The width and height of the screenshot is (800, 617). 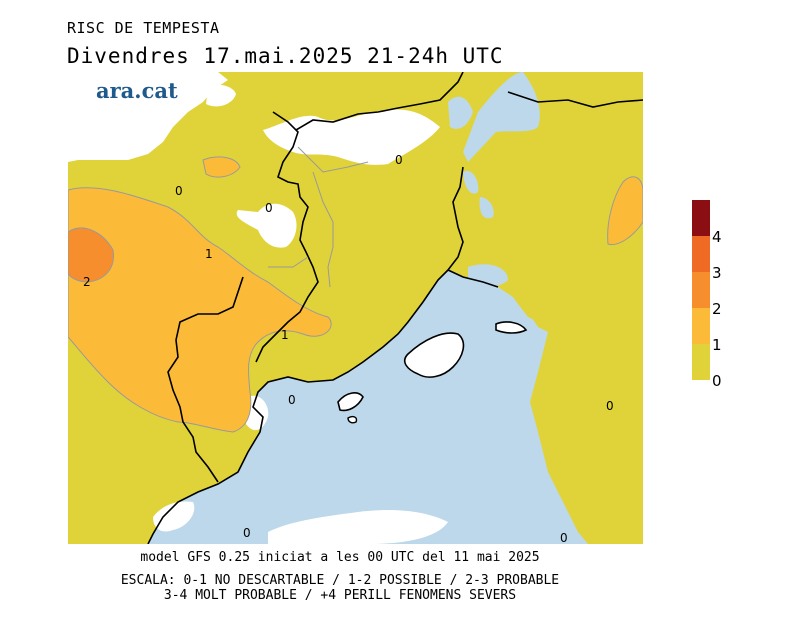 I want to click on legend-tick-0: 0, so click(x=717, y=381).